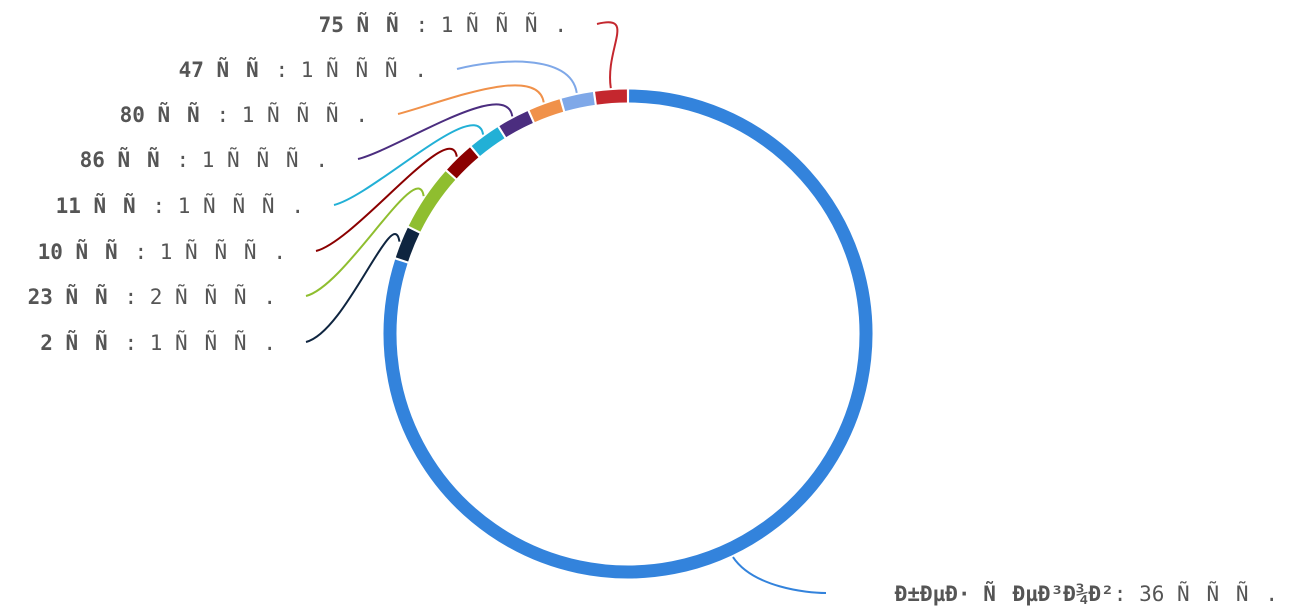 This screenshot has height=611, width=1289. What do you see at coordinates (86, 251) in the screenshot?
I see `slice-label-name: 10 ÑÑ` at bounding box center [86, 251].